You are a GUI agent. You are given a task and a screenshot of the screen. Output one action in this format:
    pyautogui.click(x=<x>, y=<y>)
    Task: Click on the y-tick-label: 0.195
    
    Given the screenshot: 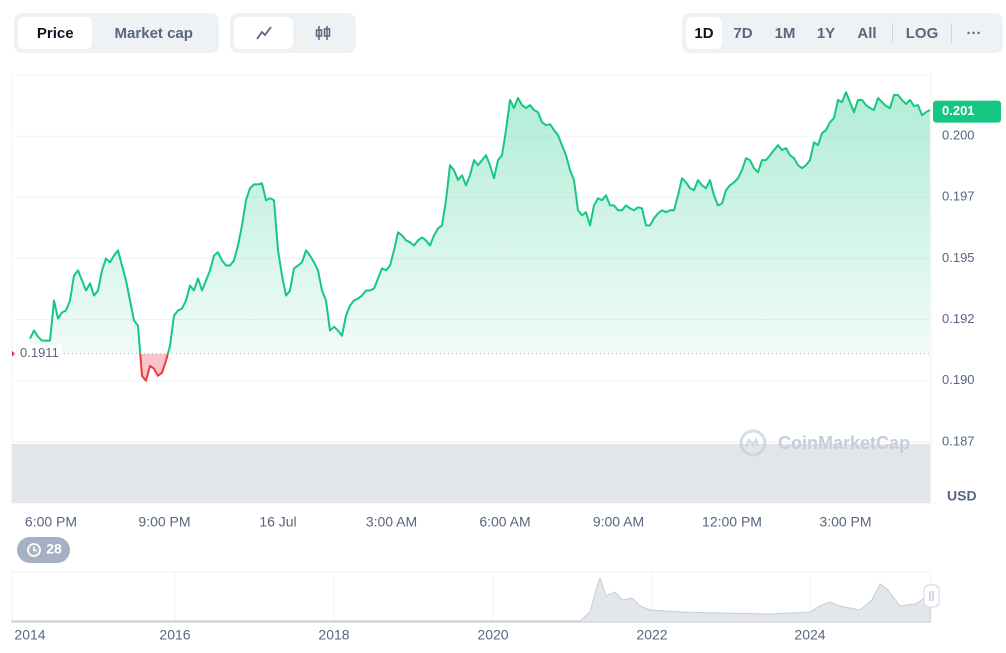 What is the action you would take?
    pyautogui.click(x=958, y=257)
    